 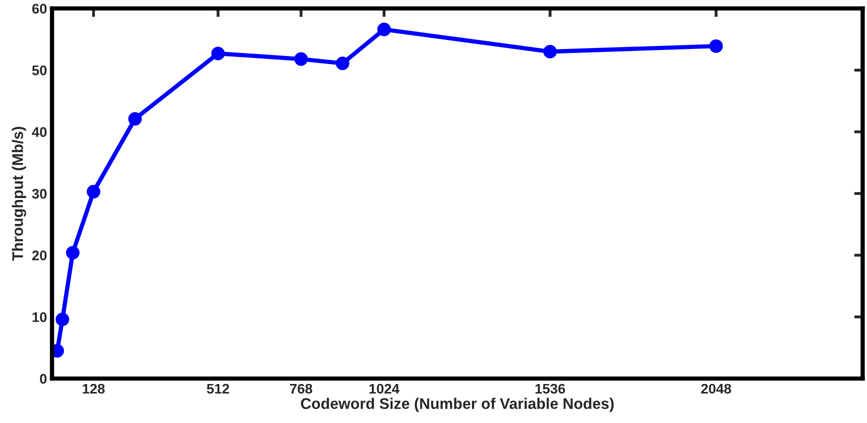 What do you see at coordinates (39, 132) in the screenshot?
I see `y-tick-label: 40` at bounding box center [39, 132].